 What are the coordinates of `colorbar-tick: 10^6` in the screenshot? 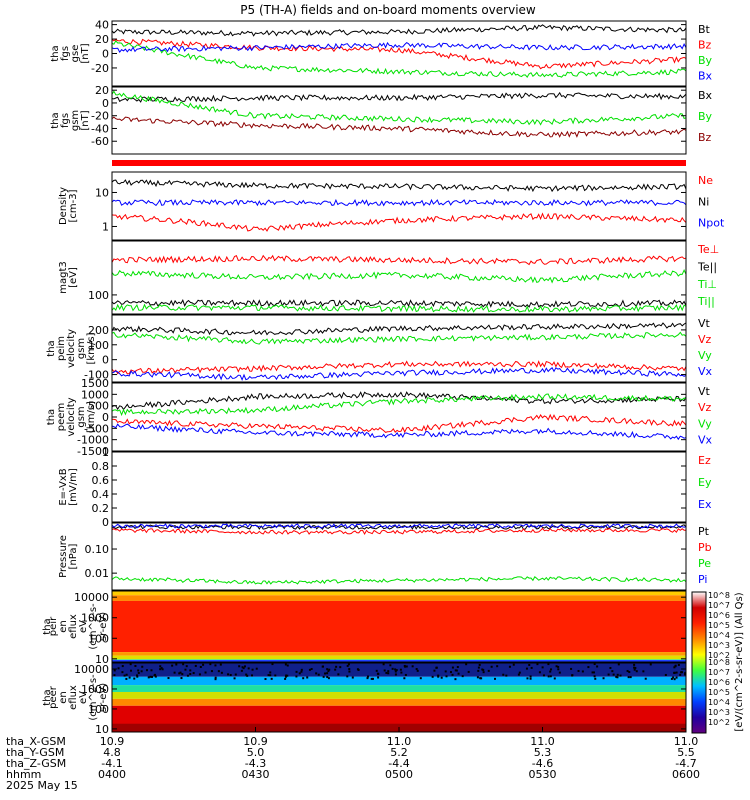 It's located at (719, 615).